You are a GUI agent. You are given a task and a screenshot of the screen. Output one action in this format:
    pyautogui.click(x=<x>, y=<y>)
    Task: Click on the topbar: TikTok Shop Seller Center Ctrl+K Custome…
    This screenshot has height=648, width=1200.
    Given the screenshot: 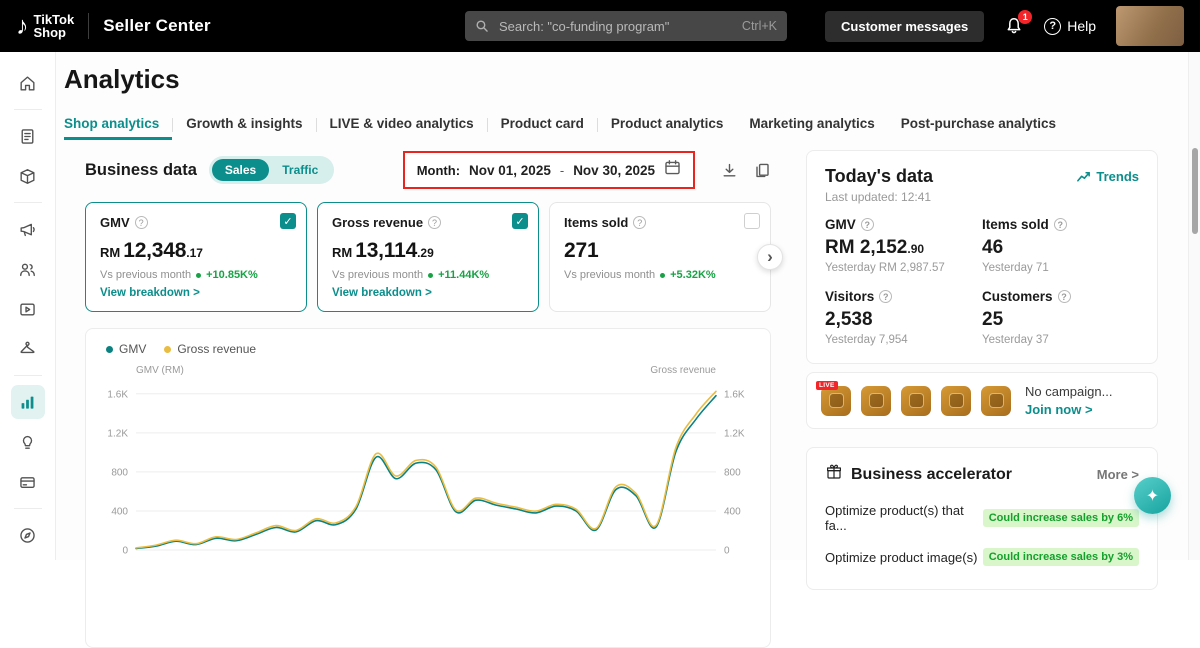 What is the action you would take?
    pyautogui.click(x=600, y=26)
    